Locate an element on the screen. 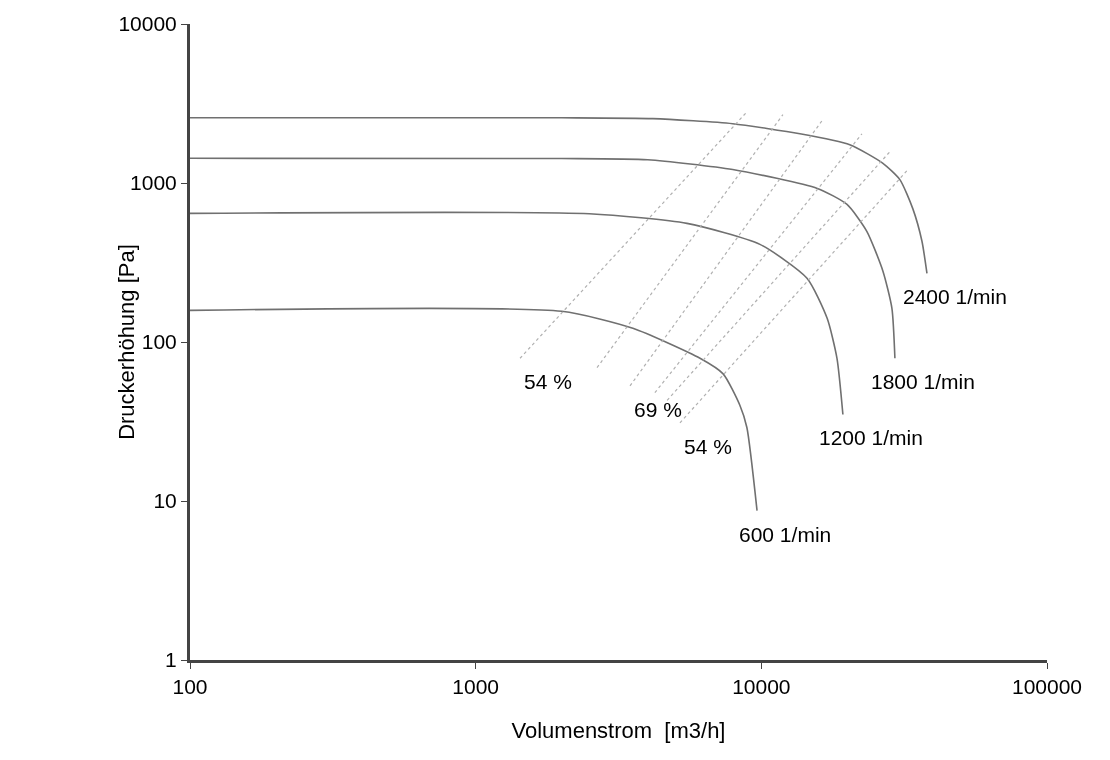  y-tick-label: 10 is located at coordinates (165, 501).